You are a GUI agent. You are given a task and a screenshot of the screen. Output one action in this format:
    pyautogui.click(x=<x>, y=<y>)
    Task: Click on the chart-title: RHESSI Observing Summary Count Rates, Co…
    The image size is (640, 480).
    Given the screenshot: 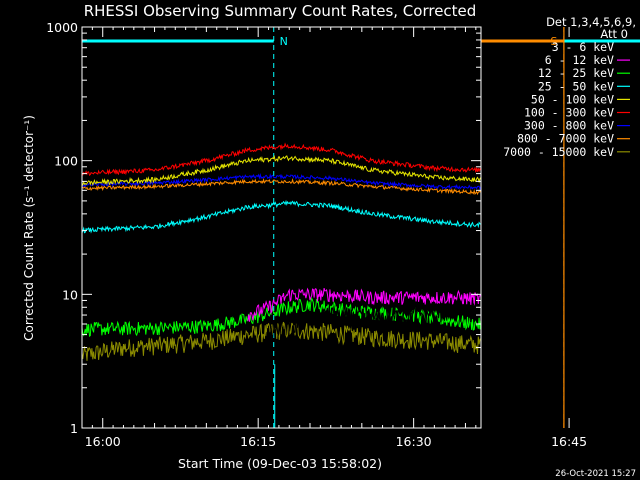 What is the action you would take?
    pyautogui.click(x=280, y=11)
    